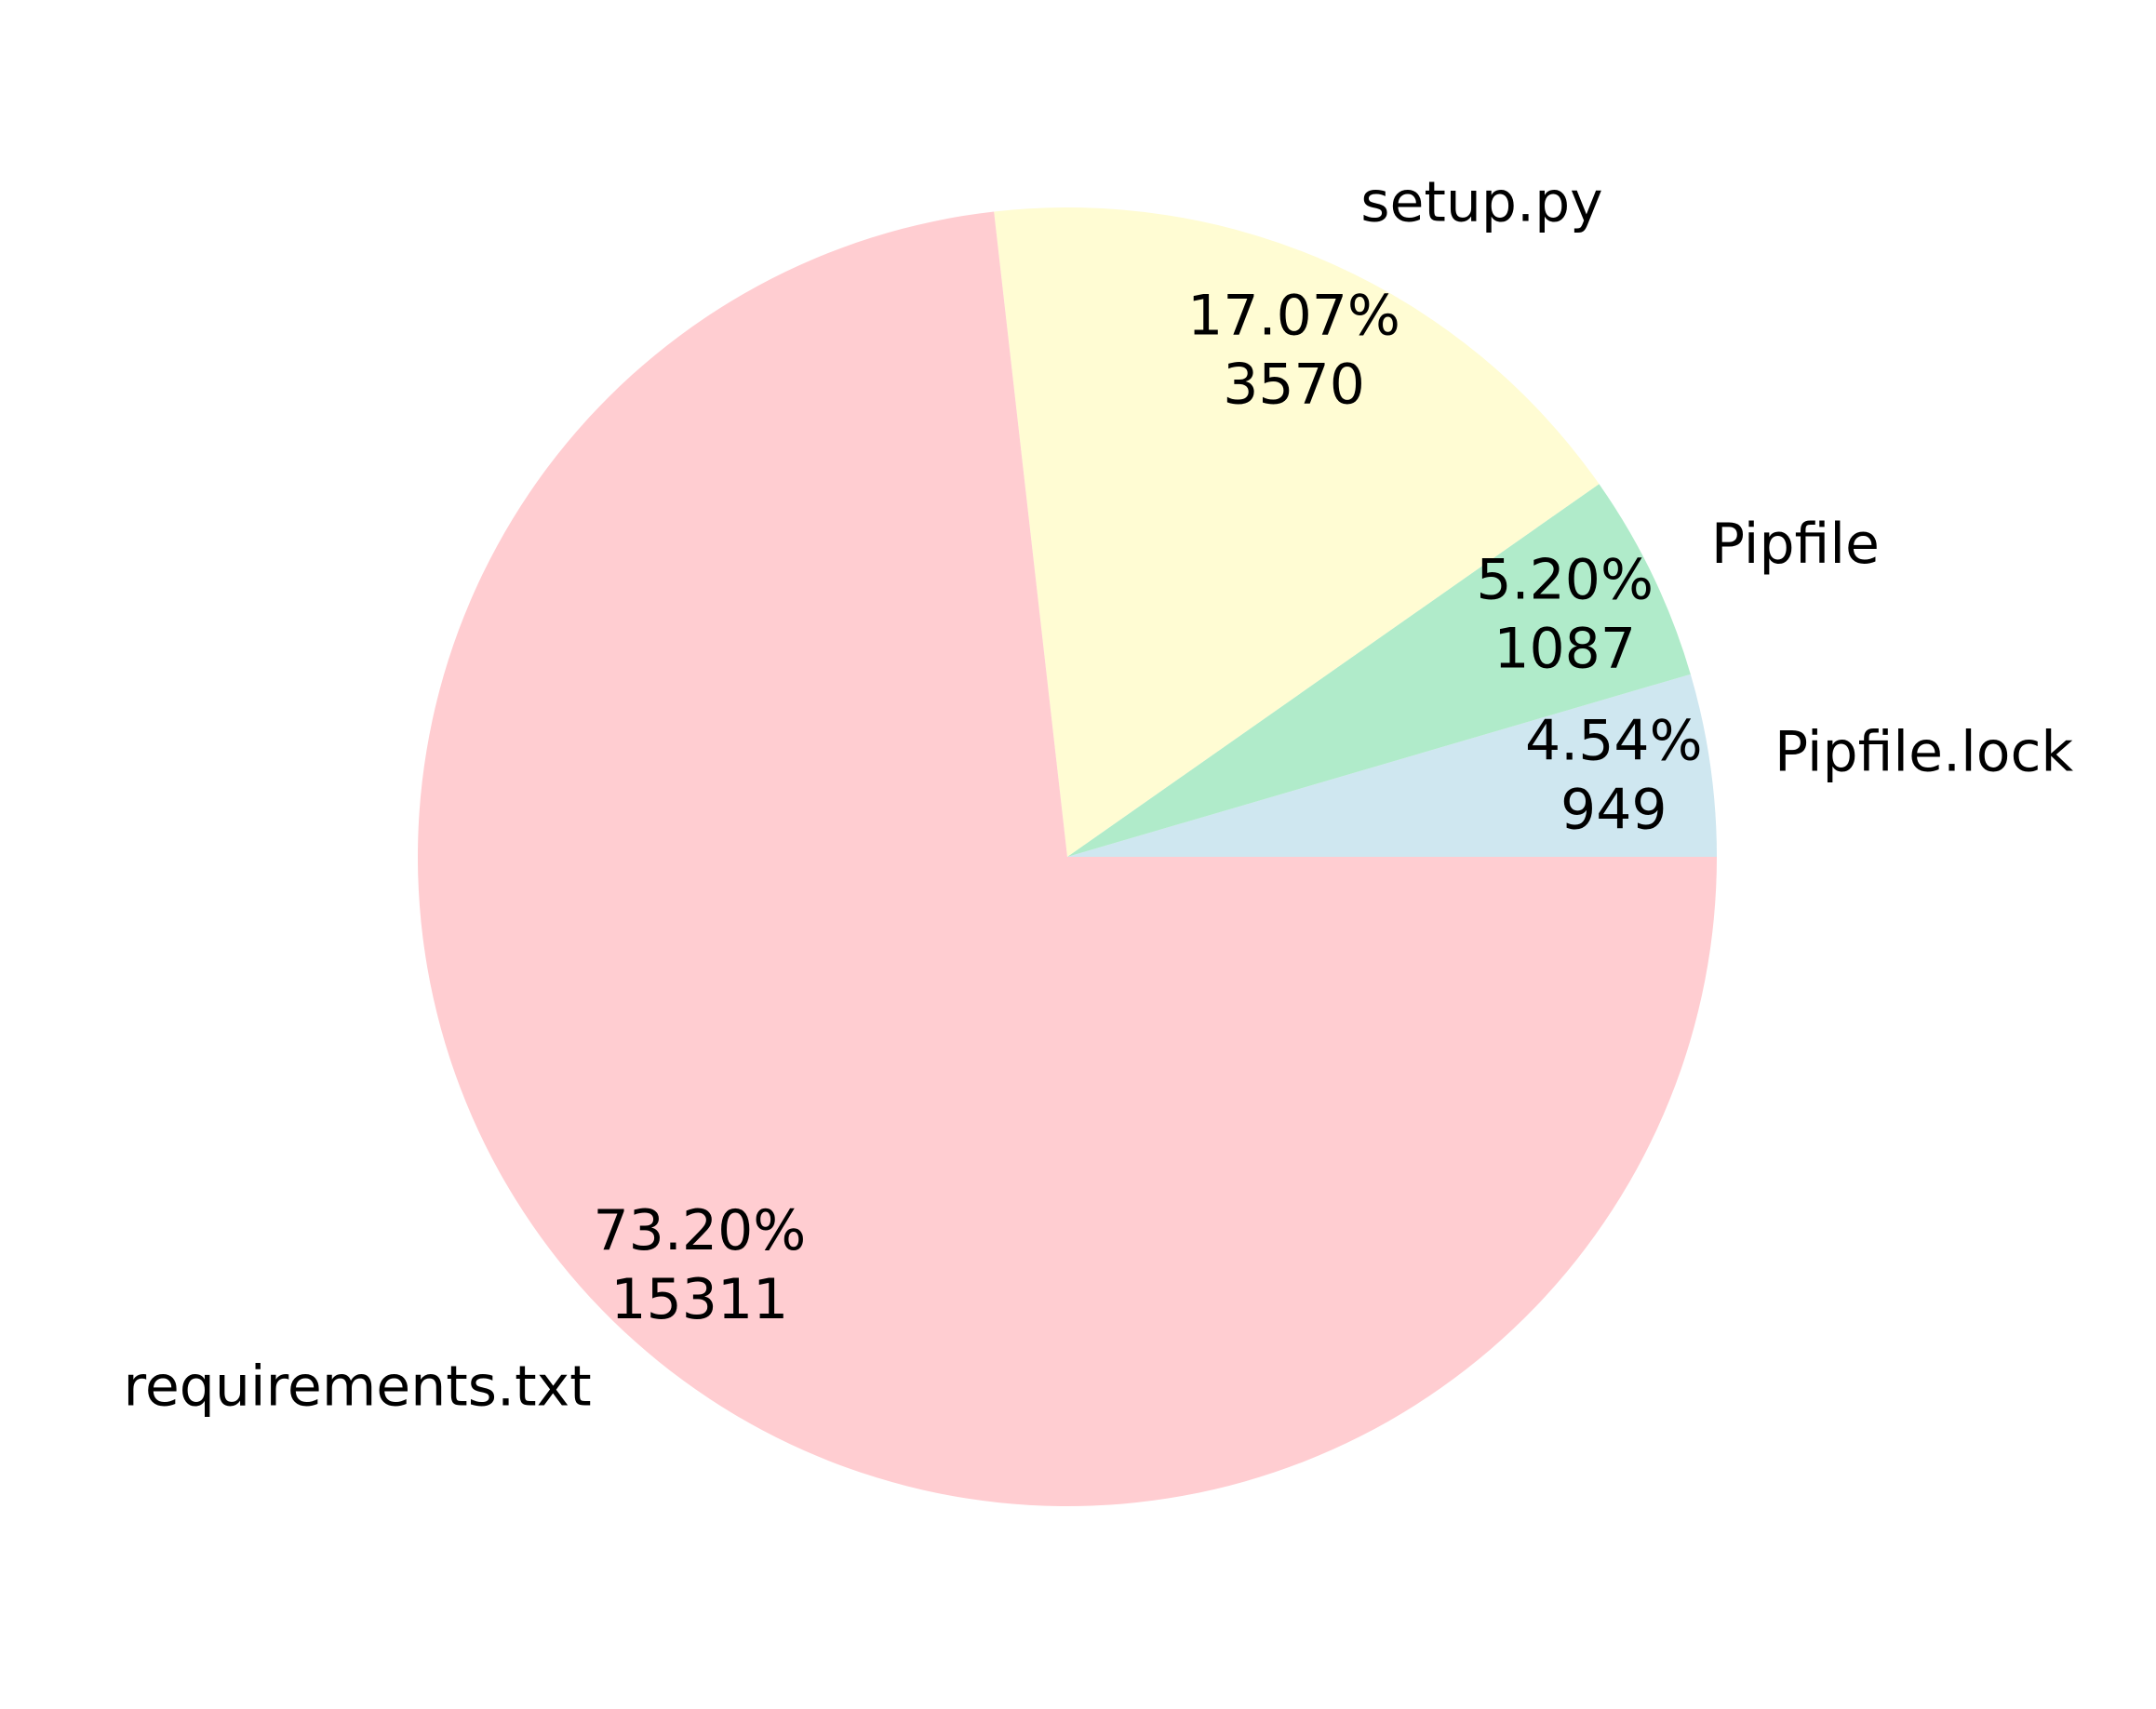 Image resolution: width=2156 pixels, height=1709 pixels. What do you see at coordinates (1614, 740) in the screenshot?
I see `percent-label-pipfile-lock: 4.54%` at bounding box center [1614, 740].